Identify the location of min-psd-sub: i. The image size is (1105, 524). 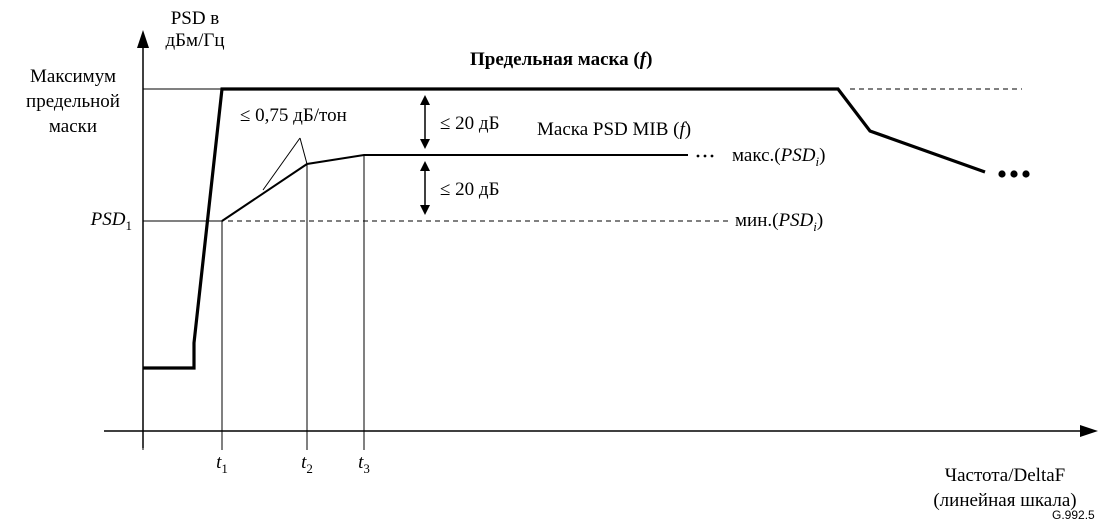
(815, 226).